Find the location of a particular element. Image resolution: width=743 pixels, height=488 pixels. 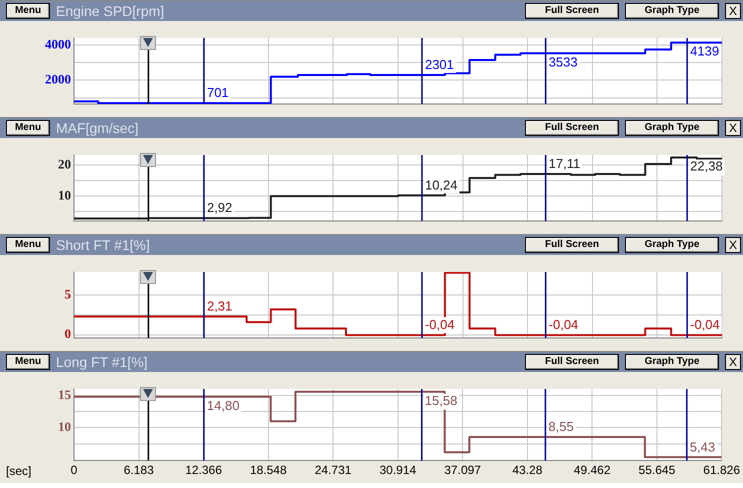

chart-title: Engine SPD[rpm] is located at coordinates (111, 11).